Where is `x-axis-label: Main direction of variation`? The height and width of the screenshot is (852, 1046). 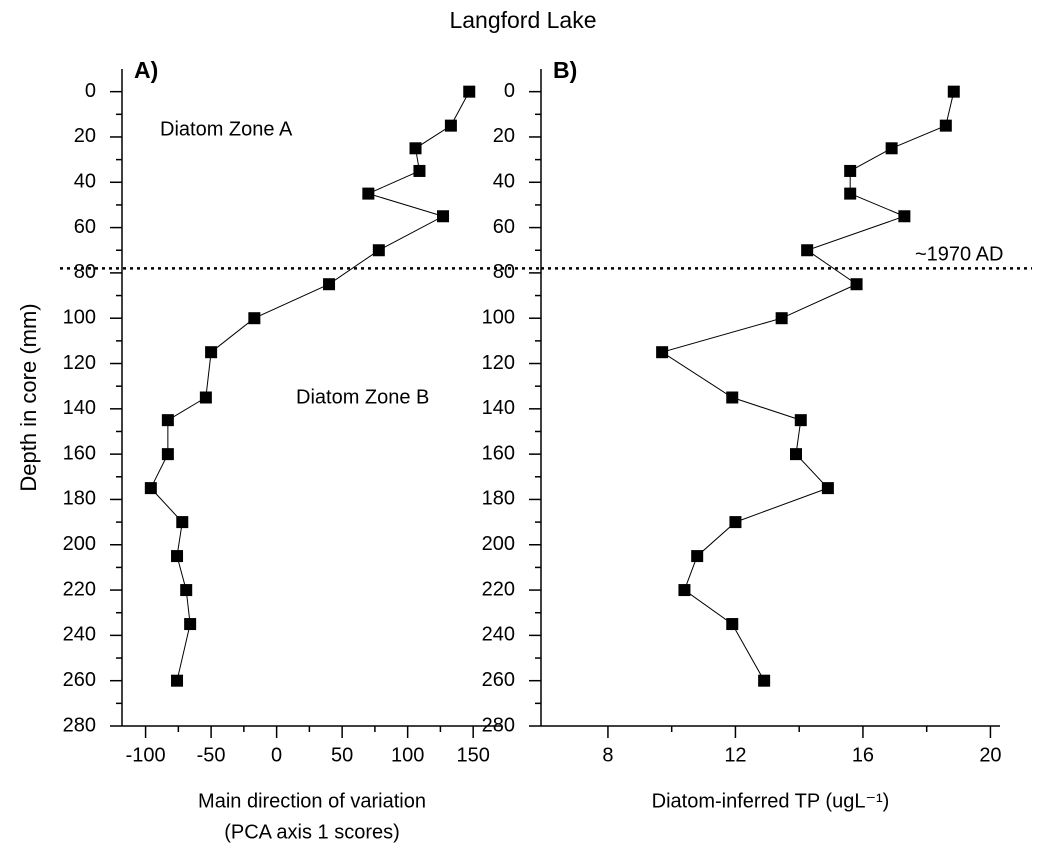 x-axis-label: Main direction of variation is located at coordinates (312, 801).